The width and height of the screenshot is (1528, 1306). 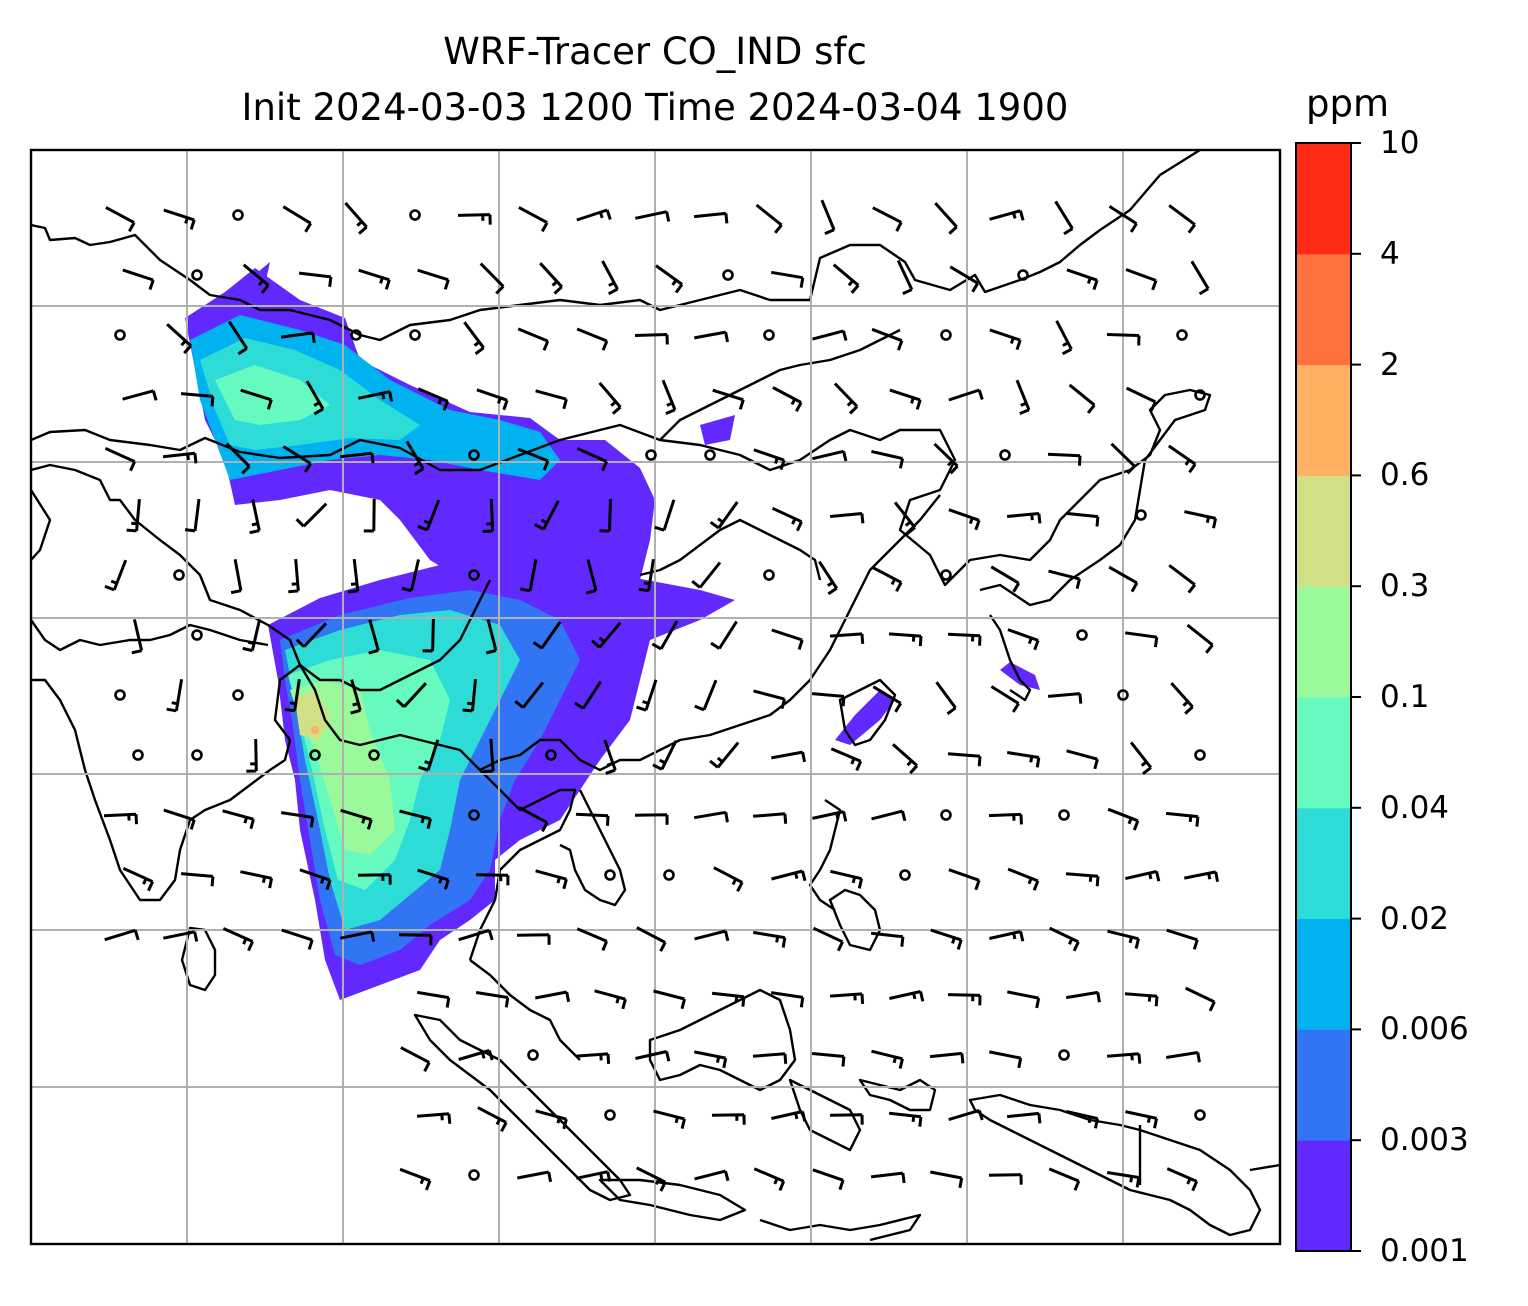 I want to click on tracer-patch-far-north, so click(x=250, y=278).